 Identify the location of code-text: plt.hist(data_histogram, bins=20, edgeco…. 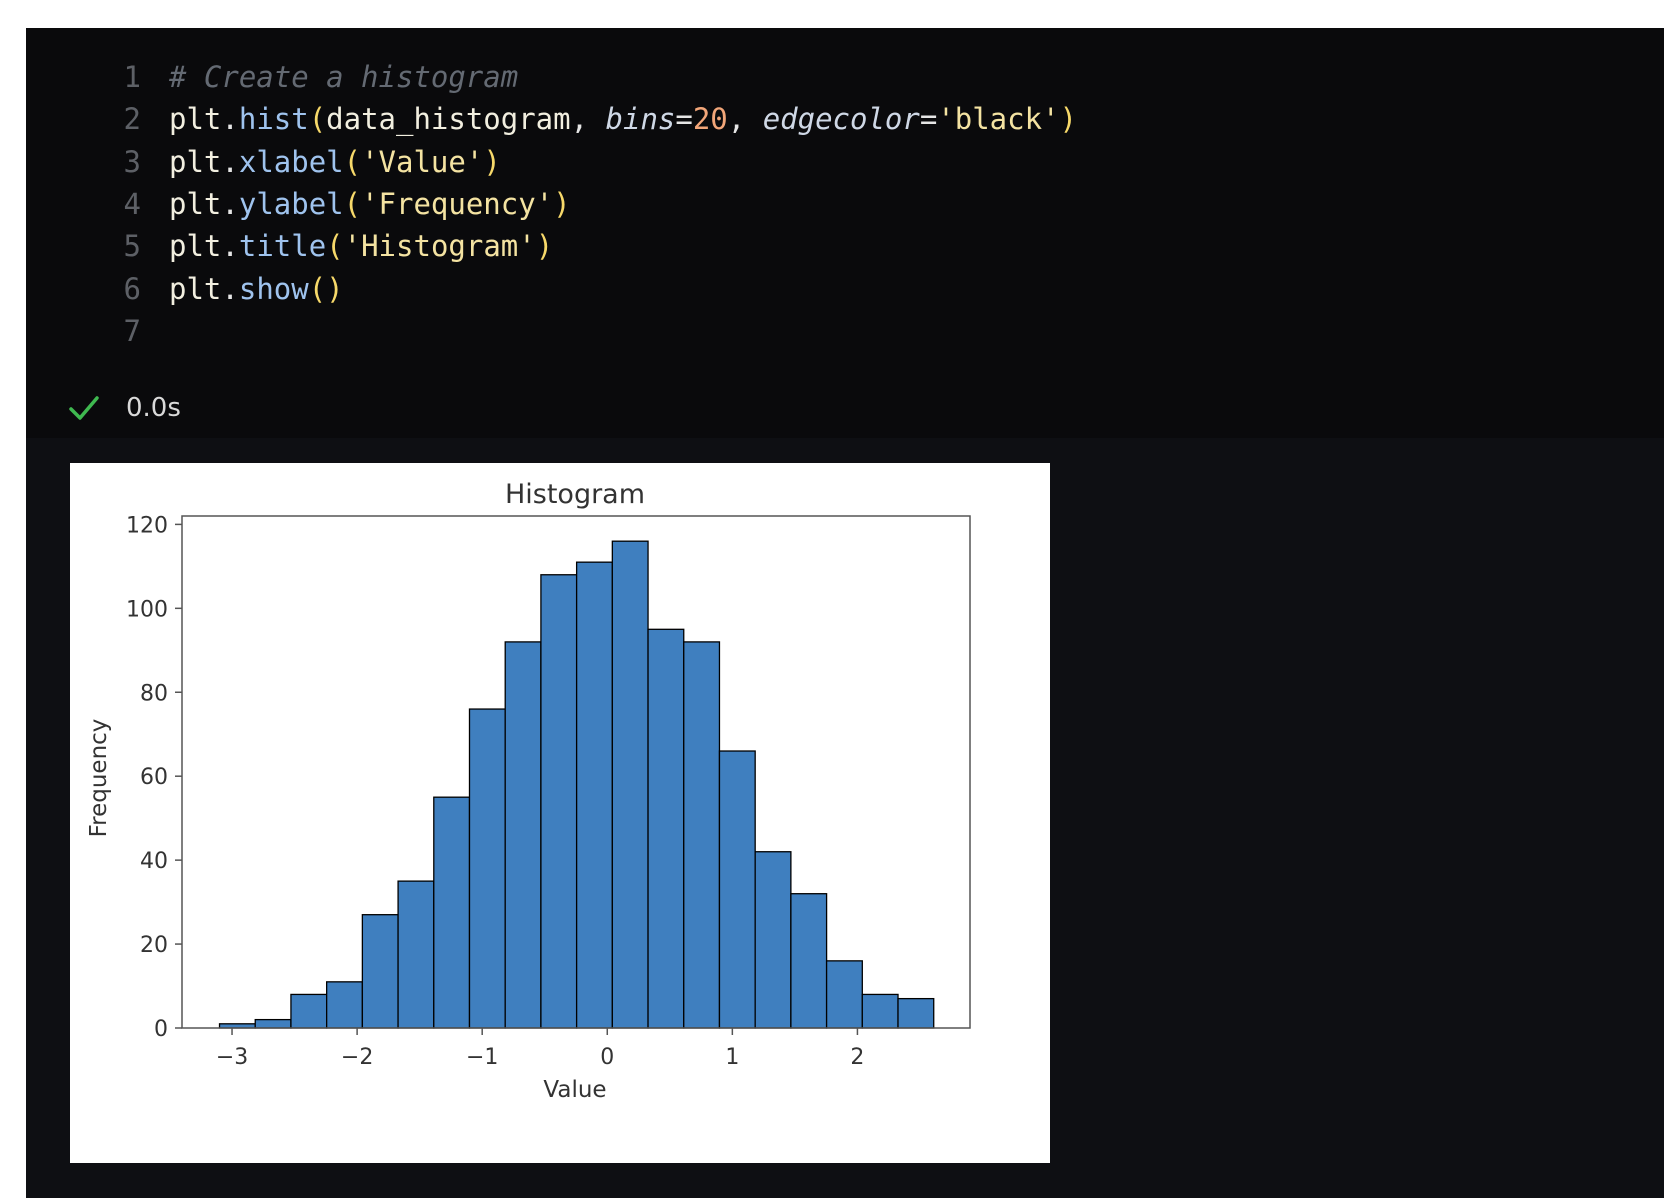
(623, 119).